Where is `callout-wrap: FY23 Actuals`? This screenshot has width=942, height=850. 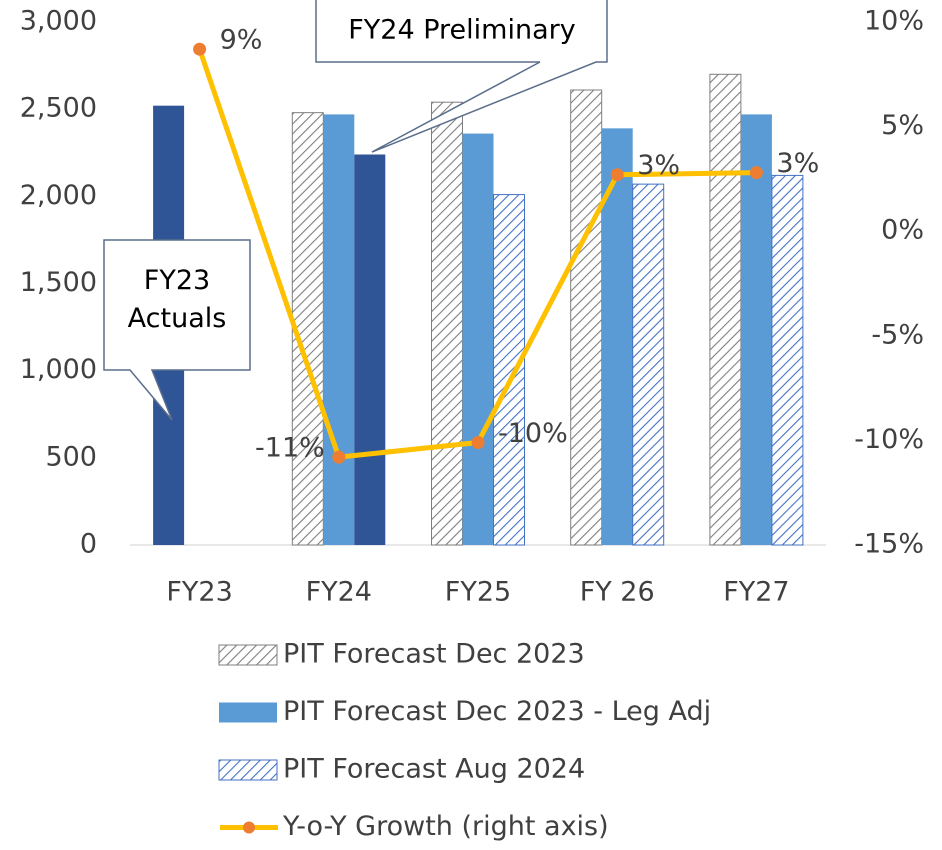
callout-wrap: FY23 Actuals is located at coordinates (177, 299).